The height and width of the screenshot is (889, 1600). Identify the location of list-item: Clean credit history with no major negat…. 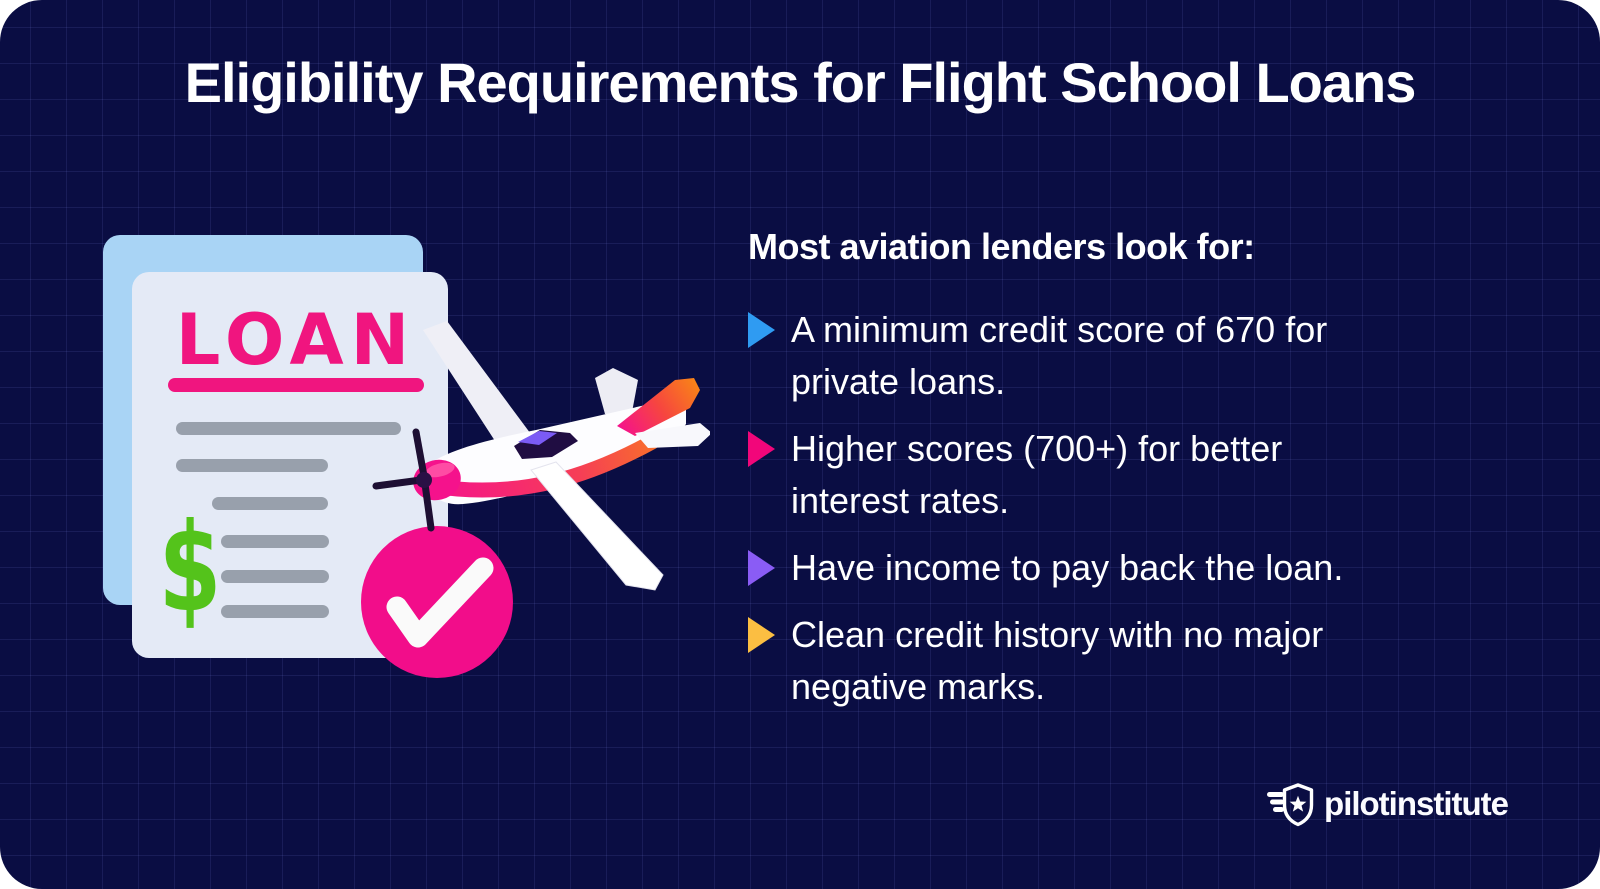
(1108, 661).